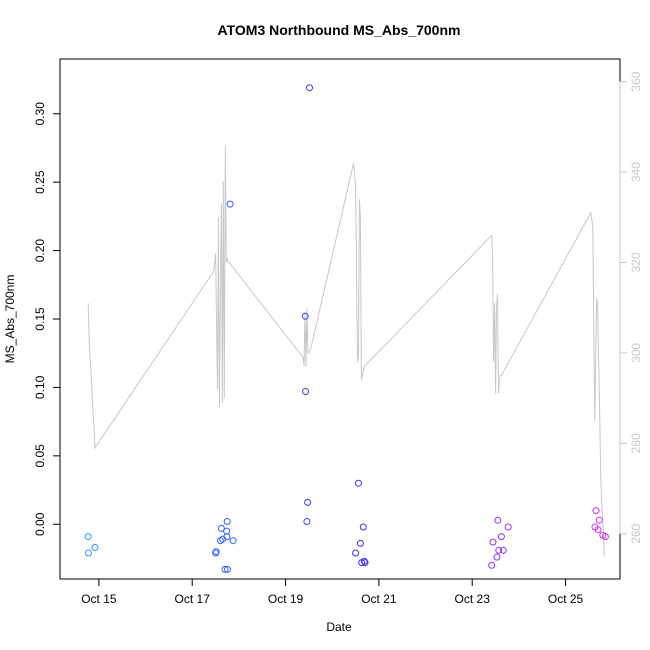 The height and width of the screenshot is (650, 650). What do you see at coordinates (193, 599) in the screenshot?
I see `x-tick-label: Oct 17` at bounding box center [193, 599].